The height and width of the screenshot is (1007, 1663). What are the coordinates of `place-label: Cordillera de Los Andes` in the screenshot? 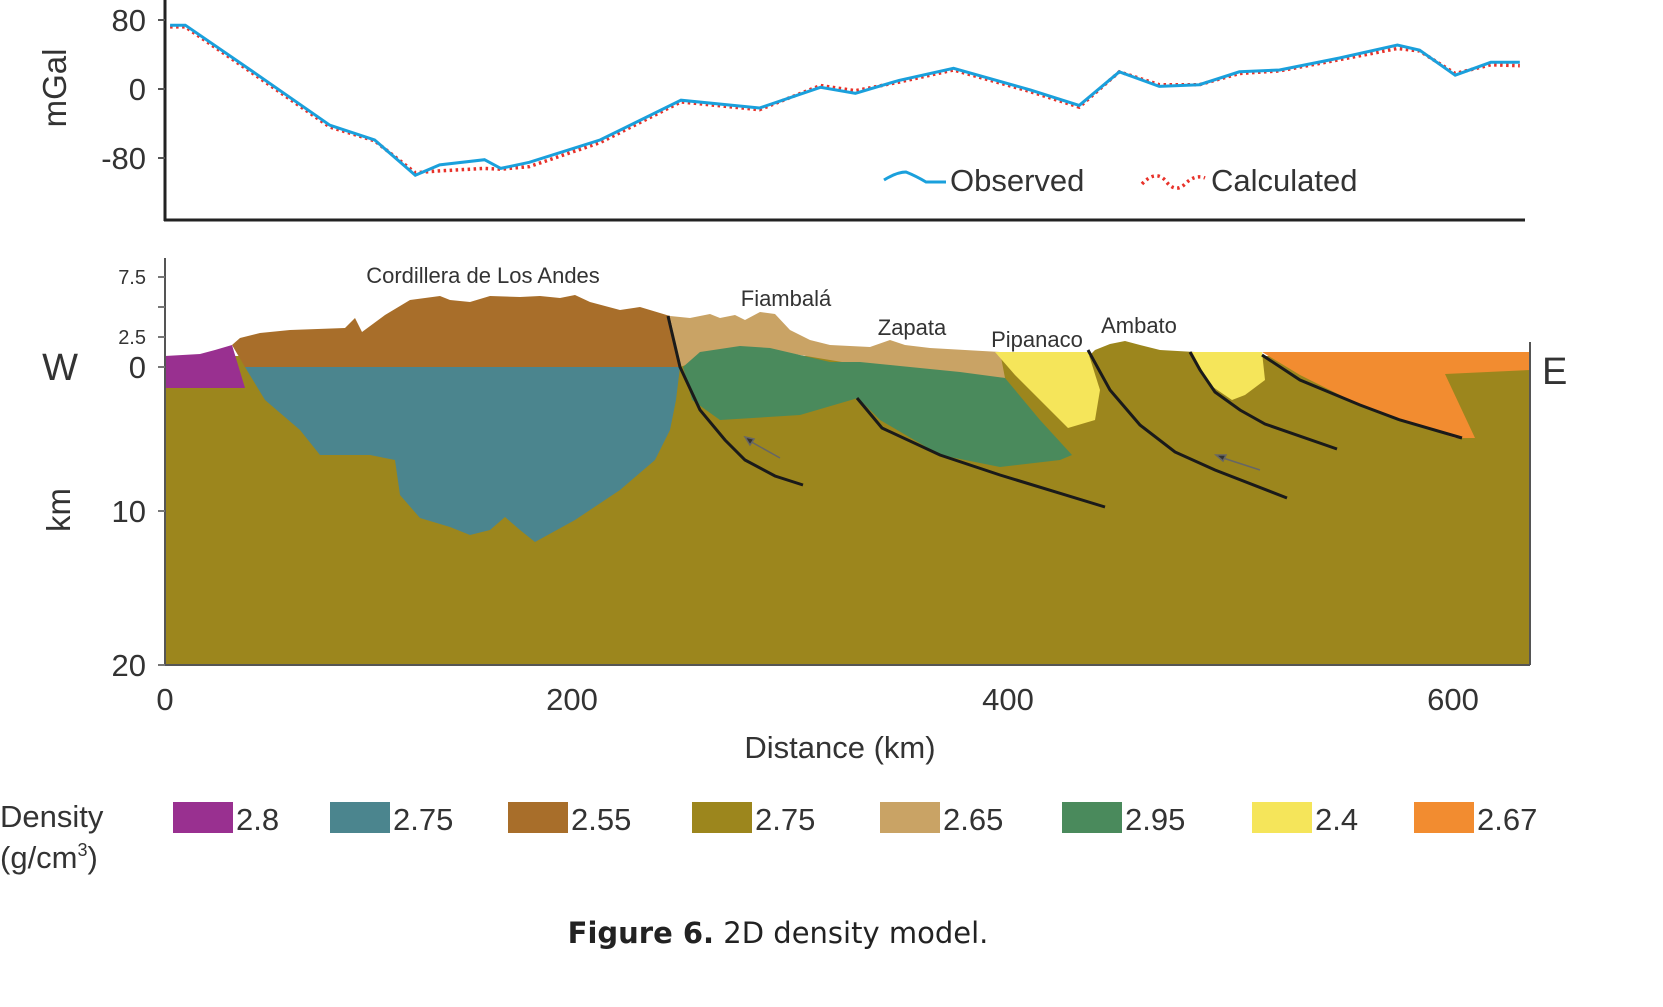 It's located at (483, 275).